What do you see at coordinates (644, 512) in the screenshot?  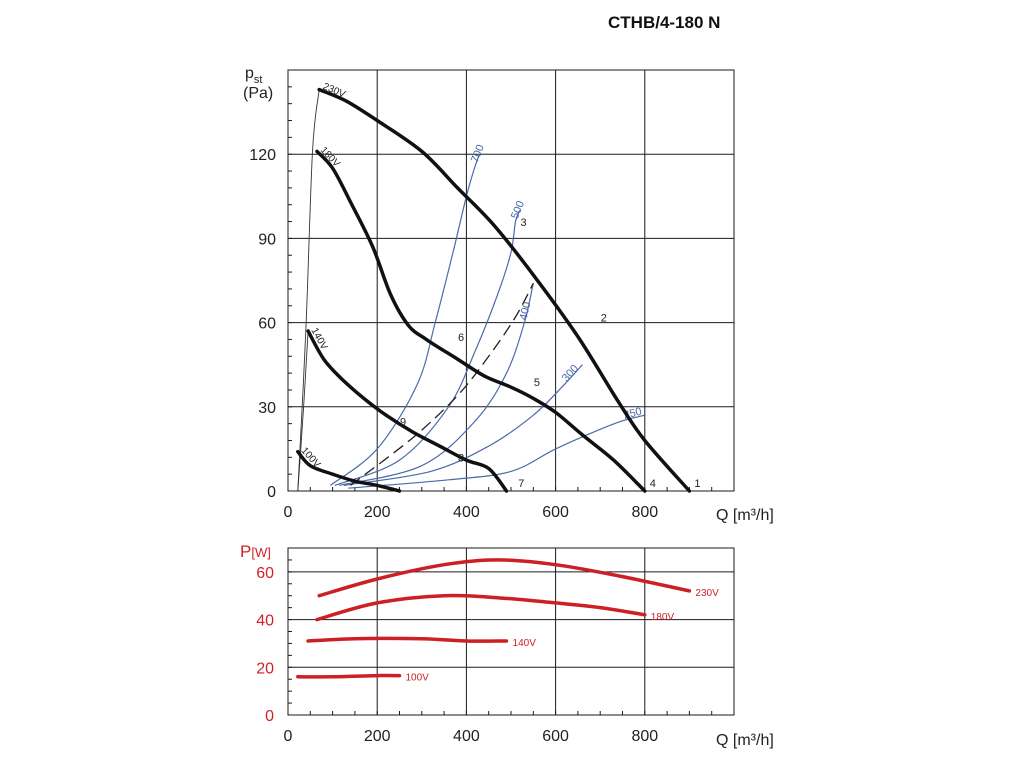 I see `pressure-x-tick-label: 800` at bounding box center [644, 512].